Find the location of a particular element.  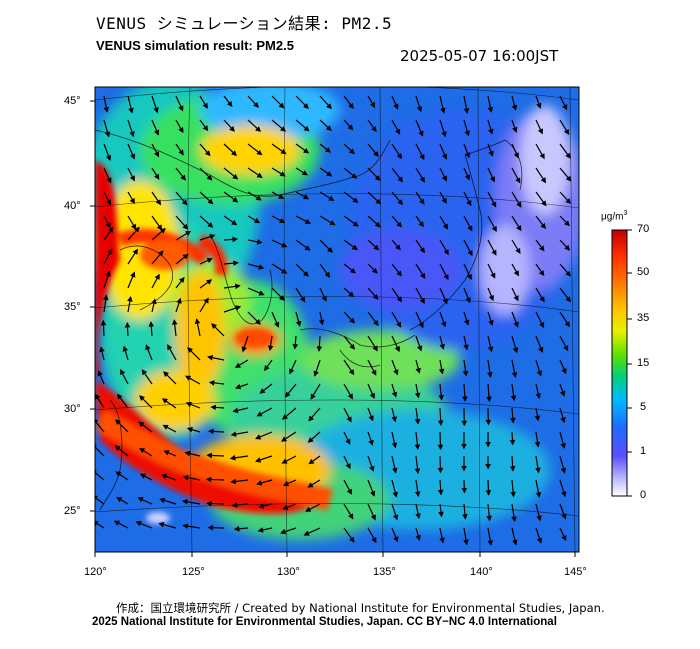

colorbar-label-0: 0 is located at coordinates (643, 495).